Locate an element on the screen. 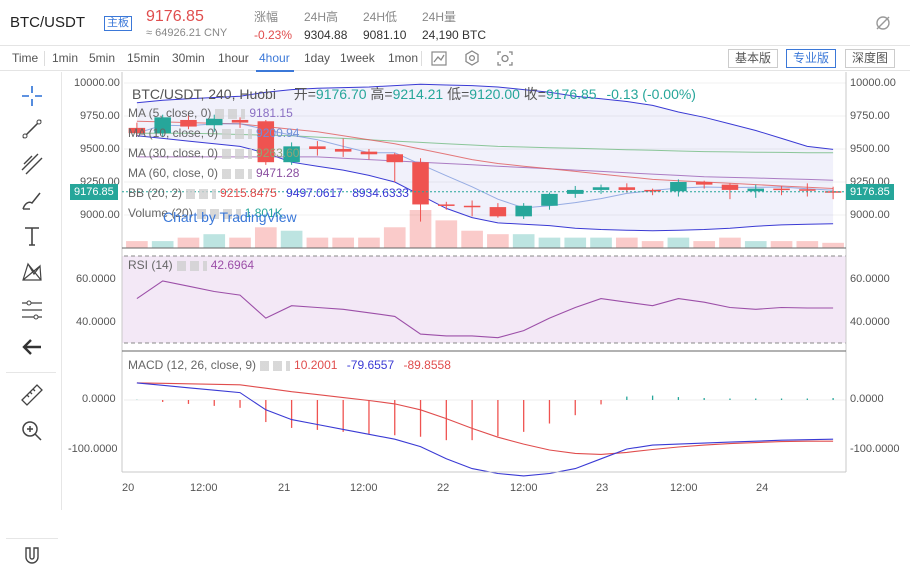  ruler-icon is located at coordinates (32, 395).